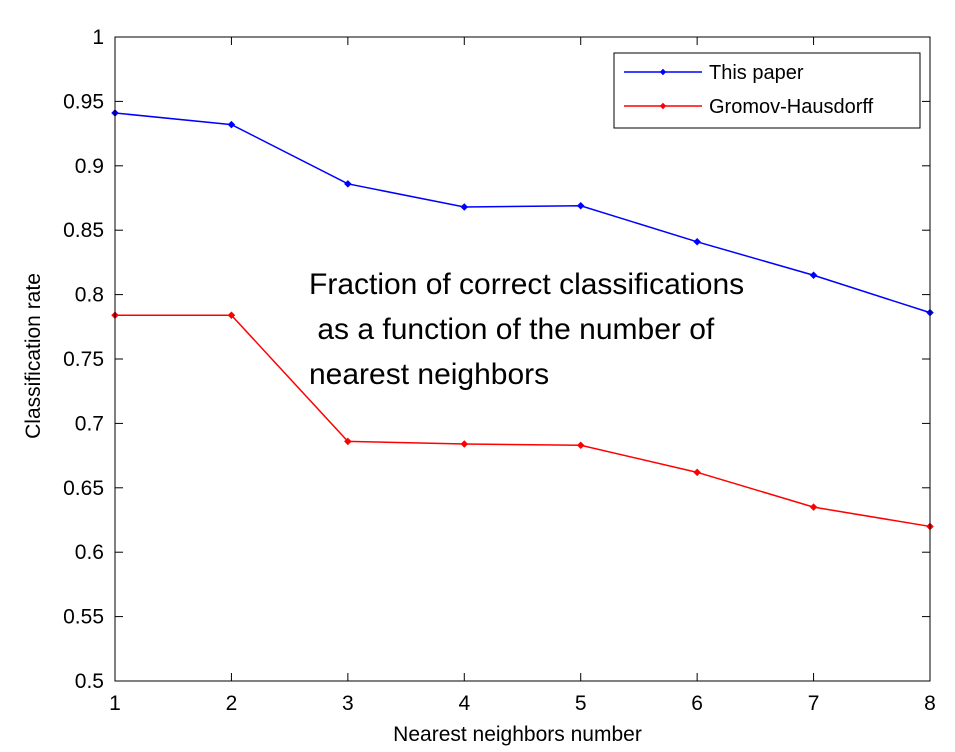  I want to click on x-tick-label: 1, so click(115, 703).